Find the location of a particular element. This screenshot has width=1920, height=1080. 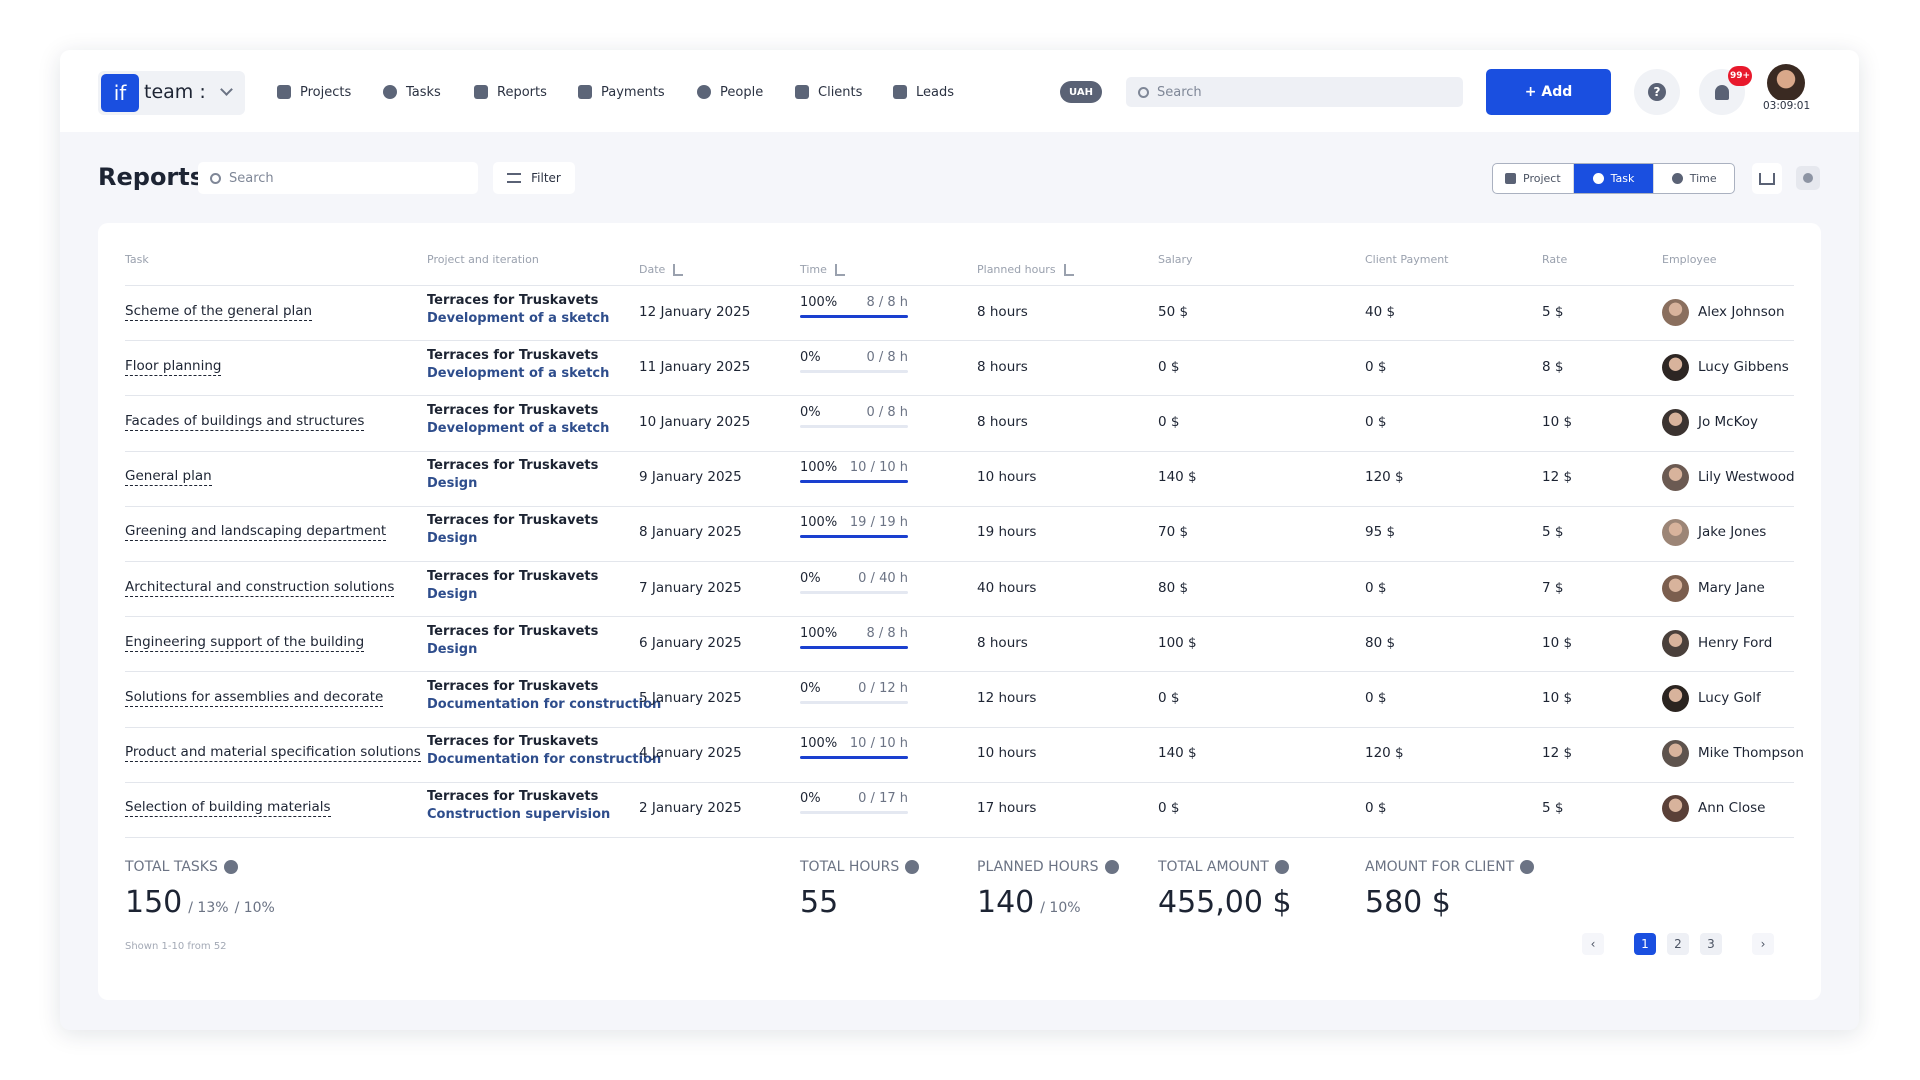

task-link: Architectural and construction solutions is located at coordinates (260, 588).